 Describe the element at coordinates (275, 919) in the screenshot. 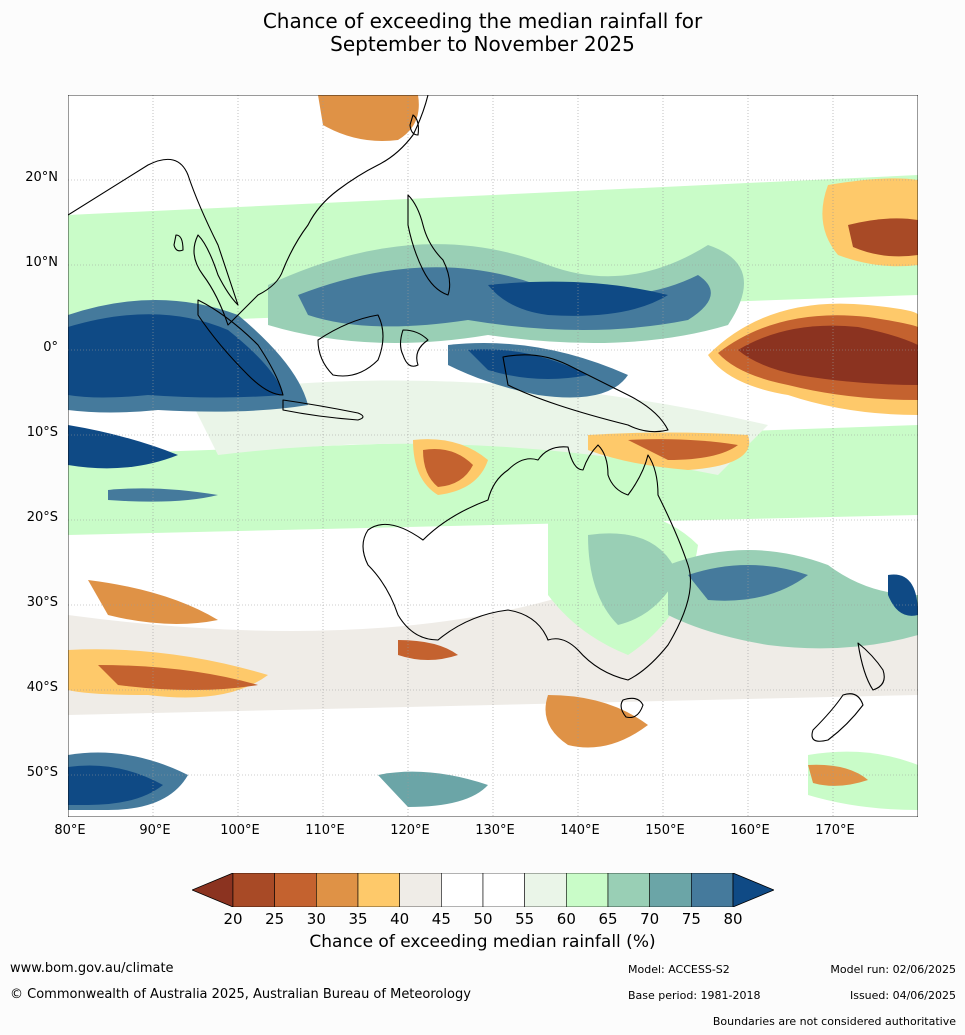

I see `colorbar-tick-label: 25` at that location.